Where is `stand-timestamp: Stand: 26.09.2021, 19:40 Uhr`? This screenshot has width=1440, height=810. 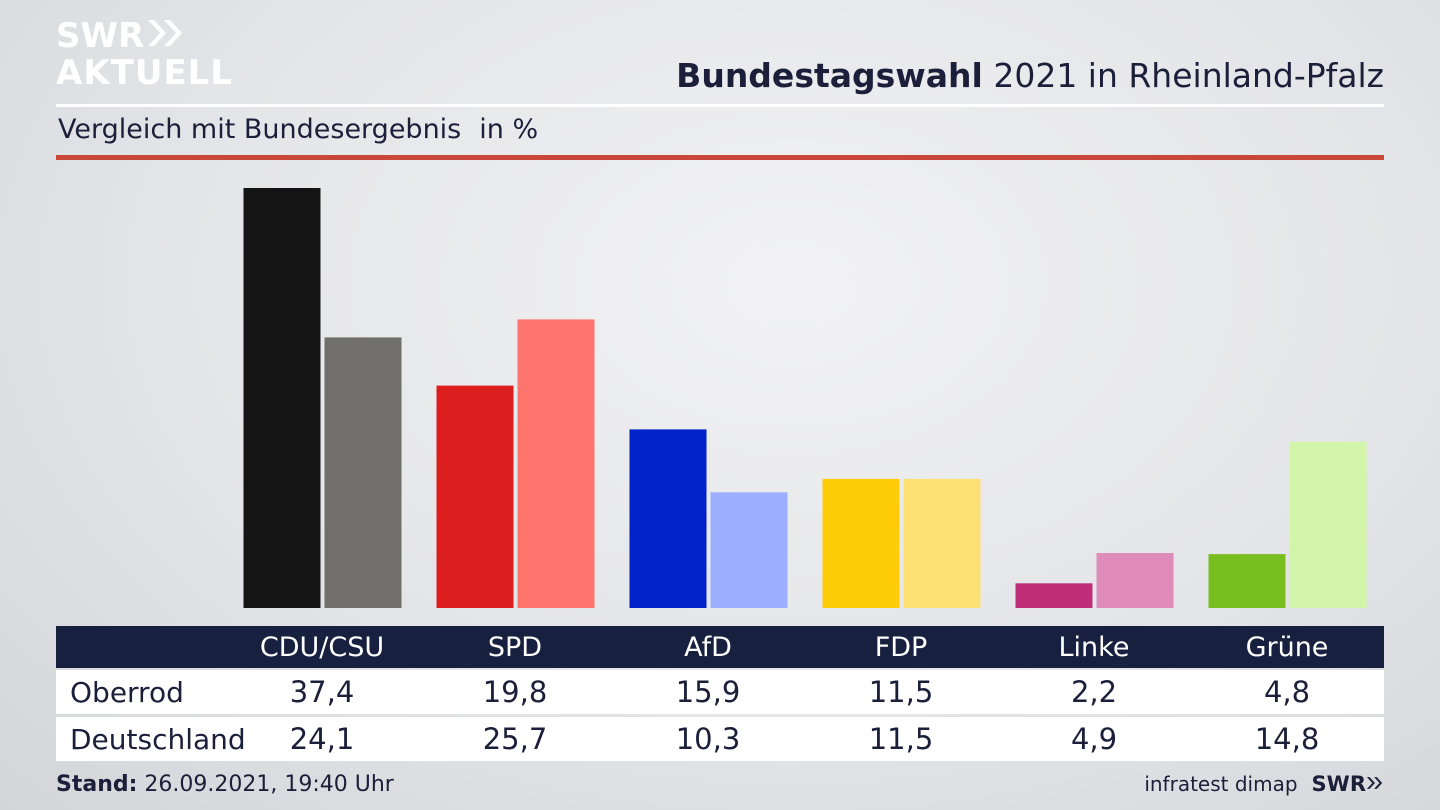
stand-timestamp: Stand: 26.09.2021, 19:40 Uhr is located at coordinates (225, 784).